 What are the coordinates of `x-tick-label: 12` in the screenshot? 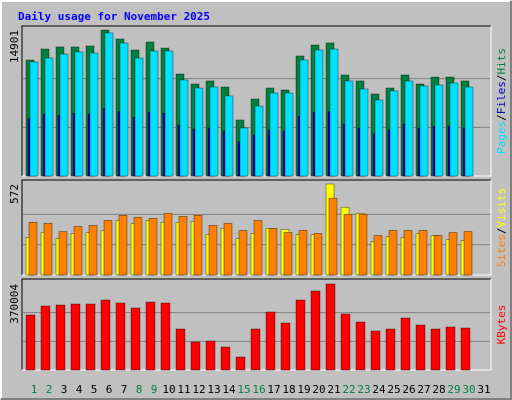 It's located at (198, 389).